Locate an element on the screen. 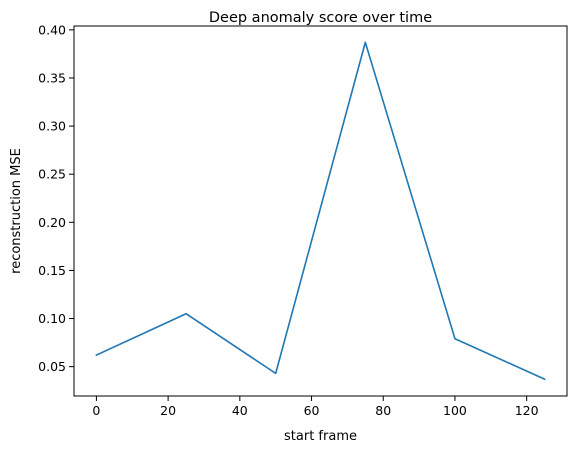  y-tick-label: 0.15 is located at coordinates (52, 270).